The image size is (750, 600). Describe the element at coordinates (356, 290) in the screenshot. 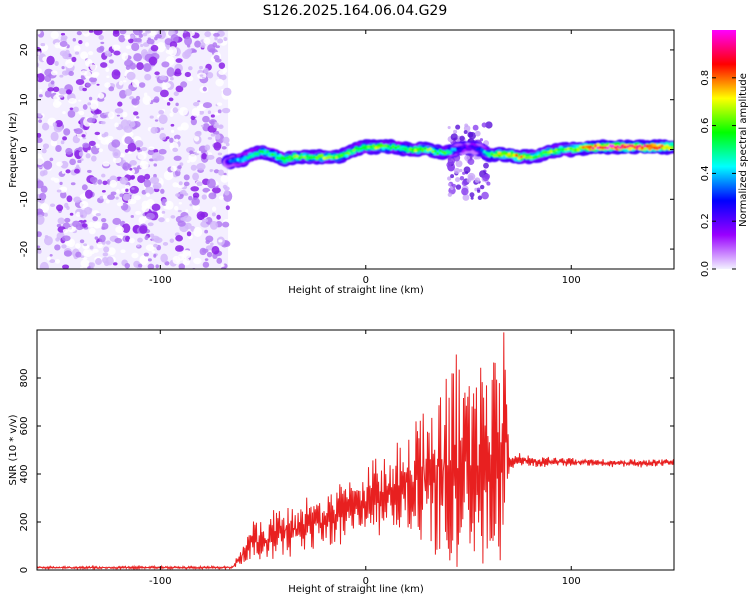

I see `spectrogram-x-label: Height of straight line (km)` at that location.